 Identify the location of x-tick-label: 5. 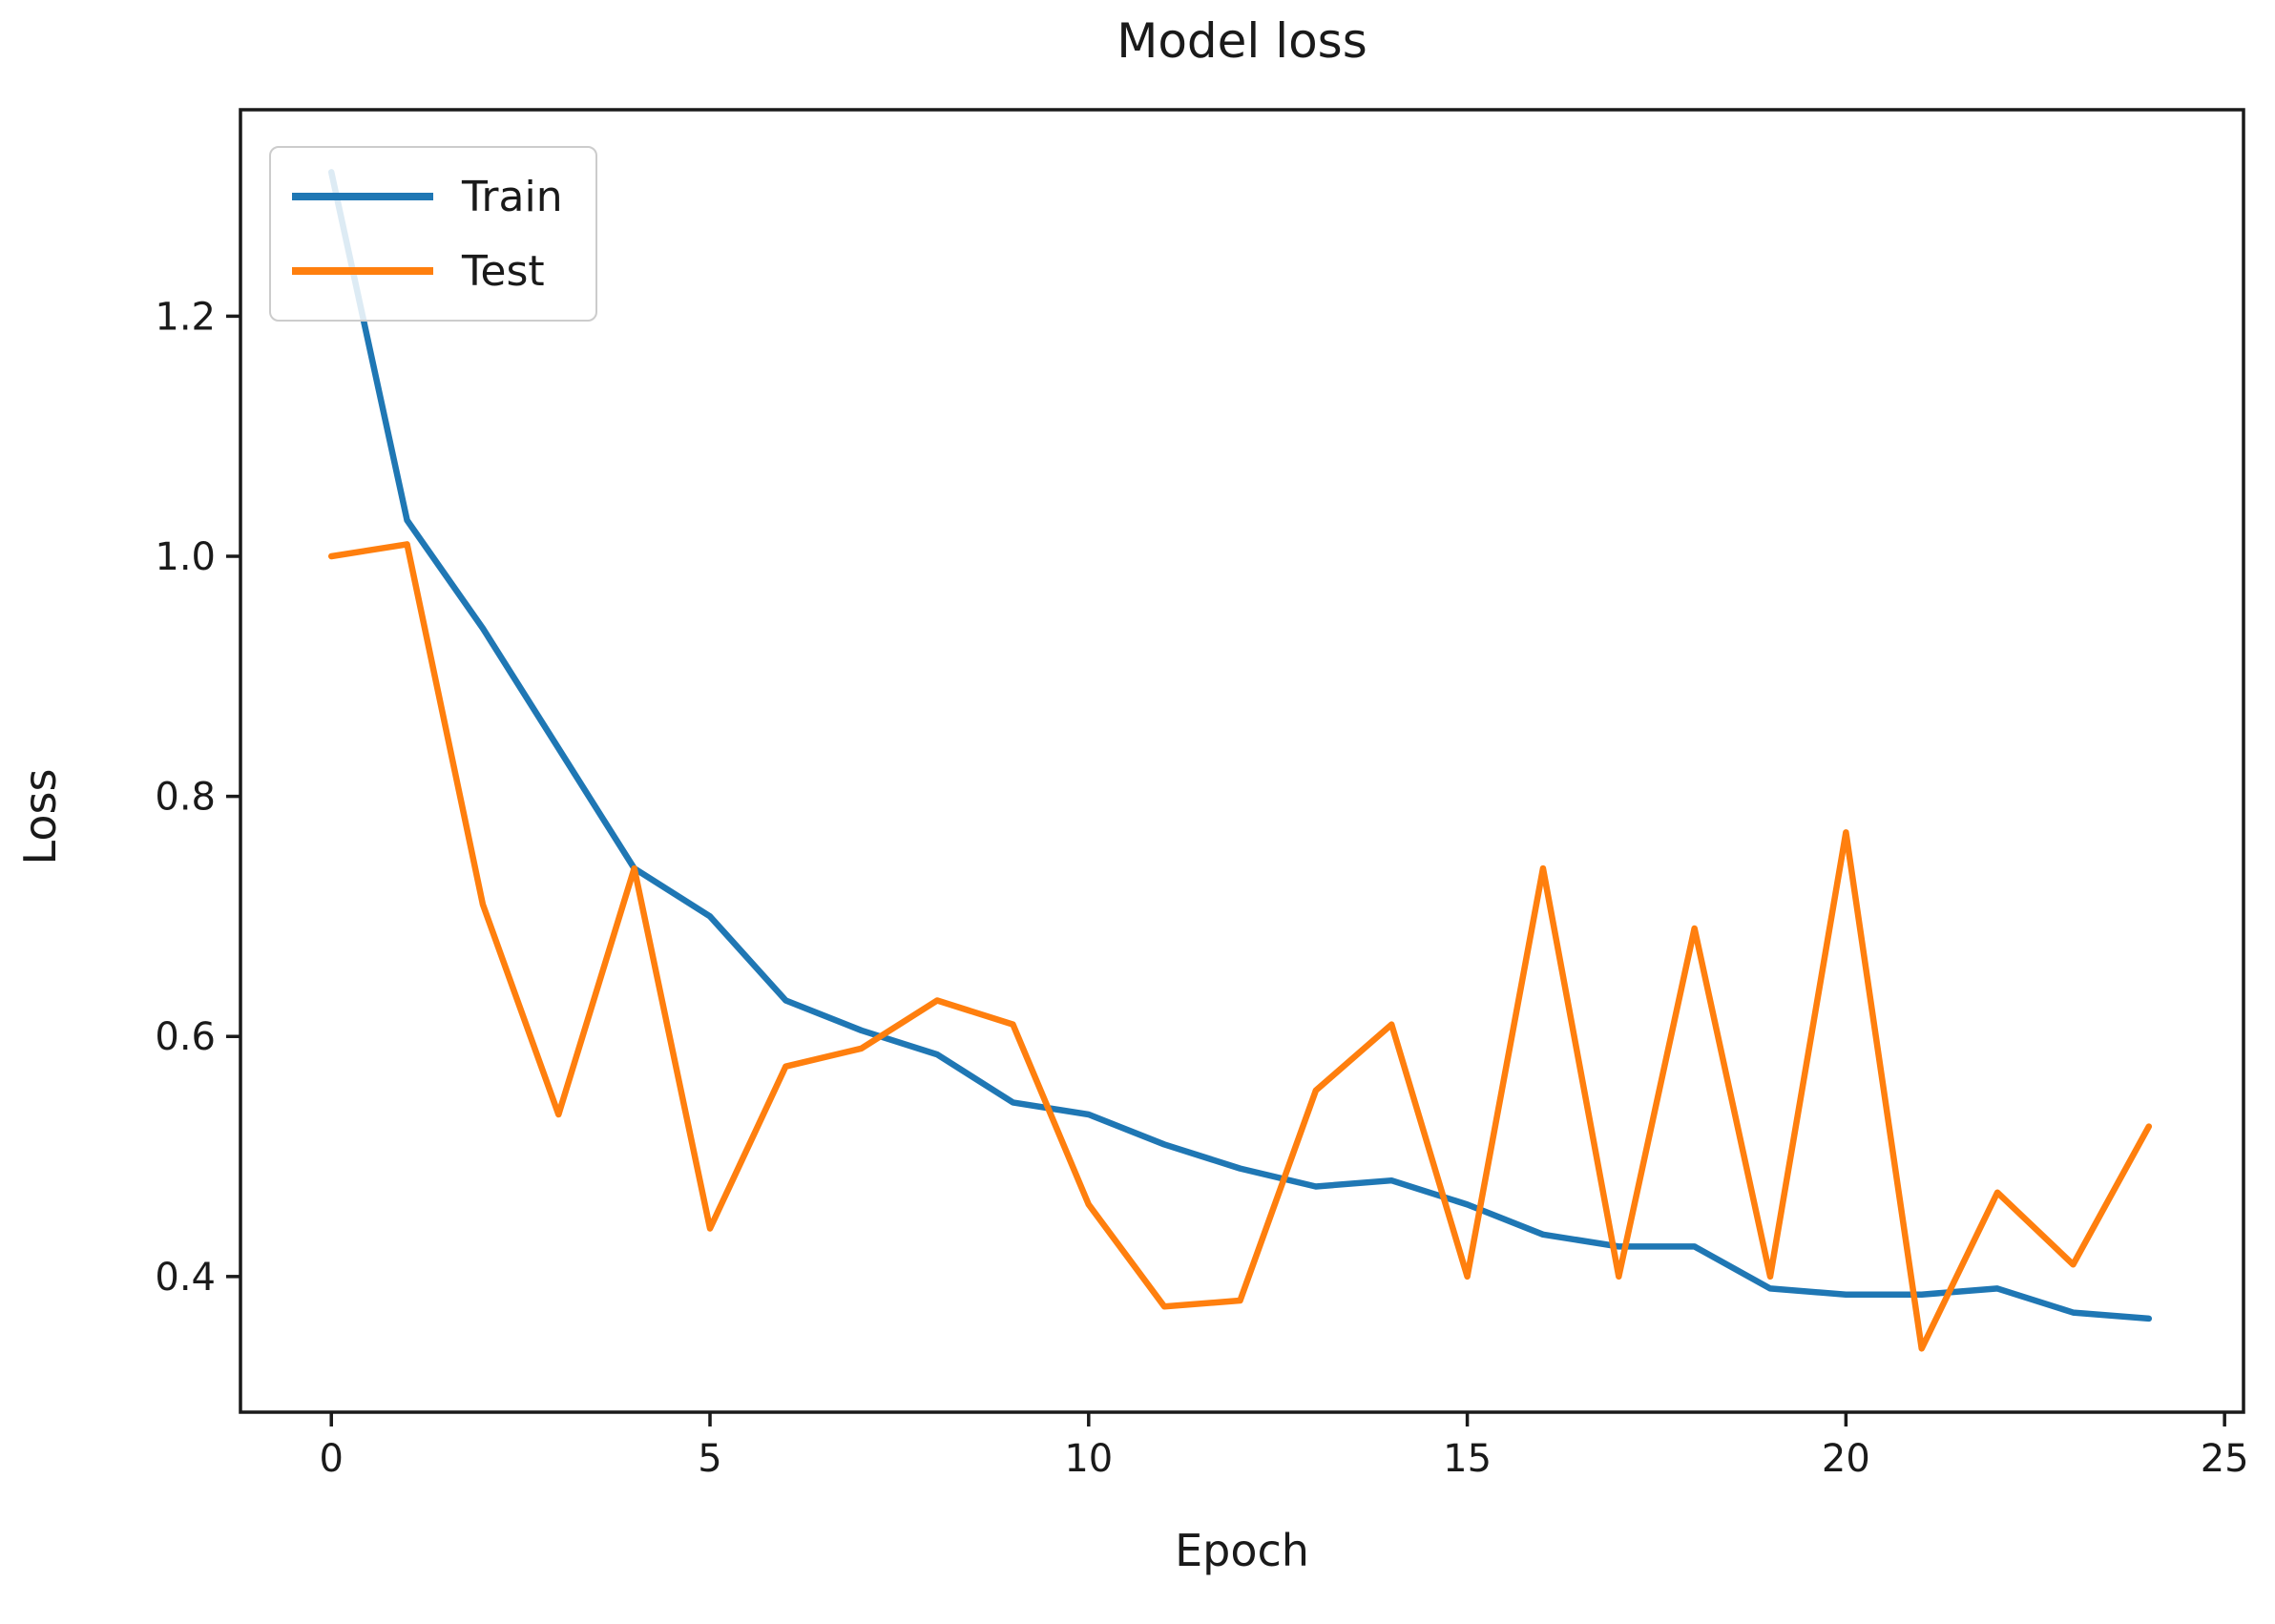
(709, 1459).